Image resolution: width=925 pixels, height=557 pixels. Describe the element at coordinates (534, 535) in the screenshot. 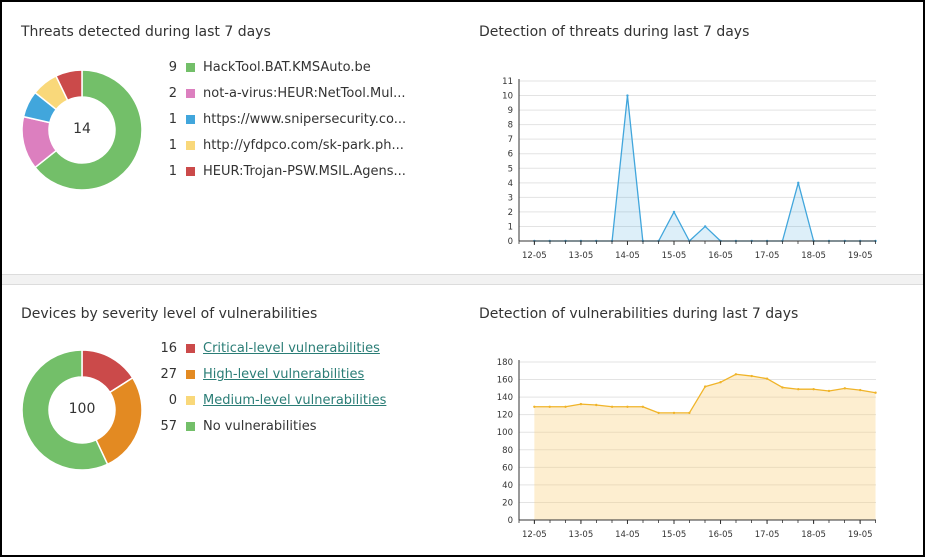

I see `vulnerabilities-chart-x-tick-label: 12-05` at that location.